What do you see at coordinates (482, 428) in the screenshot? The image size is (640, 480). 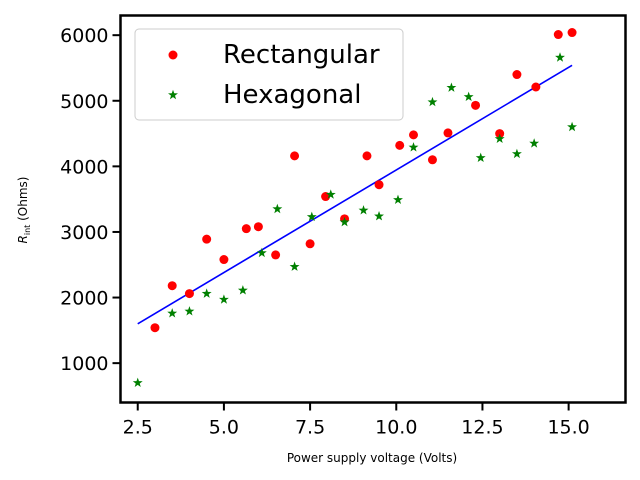 I see `x-tick-label: 12.5` at bounding box center [482, 428].